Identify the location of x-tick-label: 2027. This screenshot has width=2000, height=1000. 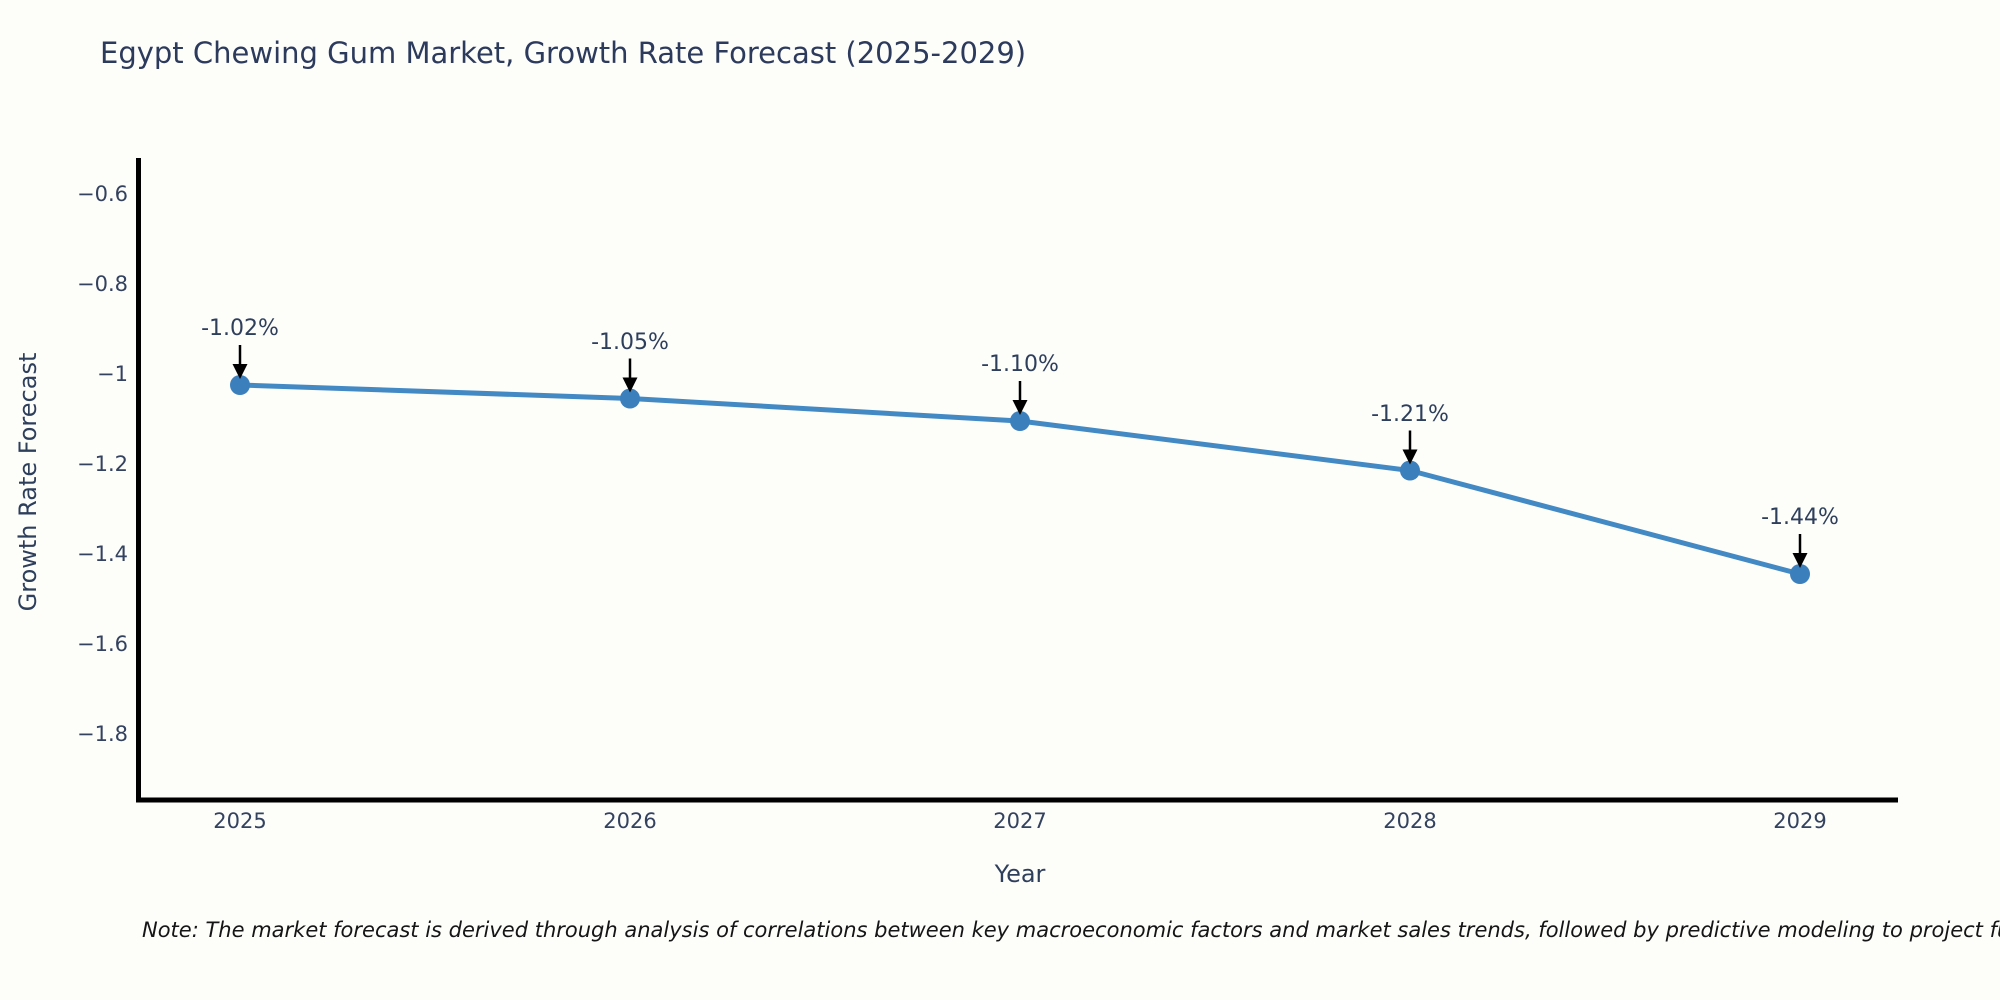
(1020, 821).